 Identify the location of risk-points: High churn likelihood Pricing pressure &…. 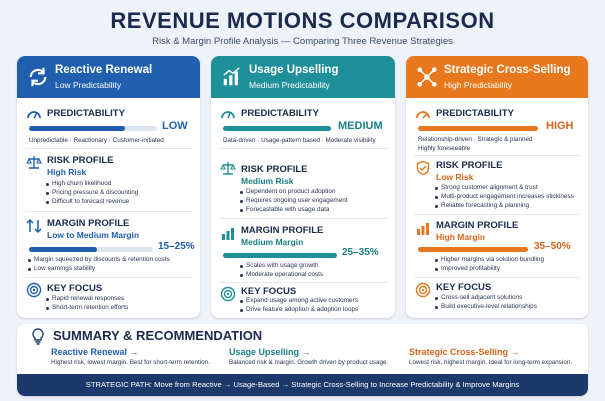
(91, 193).